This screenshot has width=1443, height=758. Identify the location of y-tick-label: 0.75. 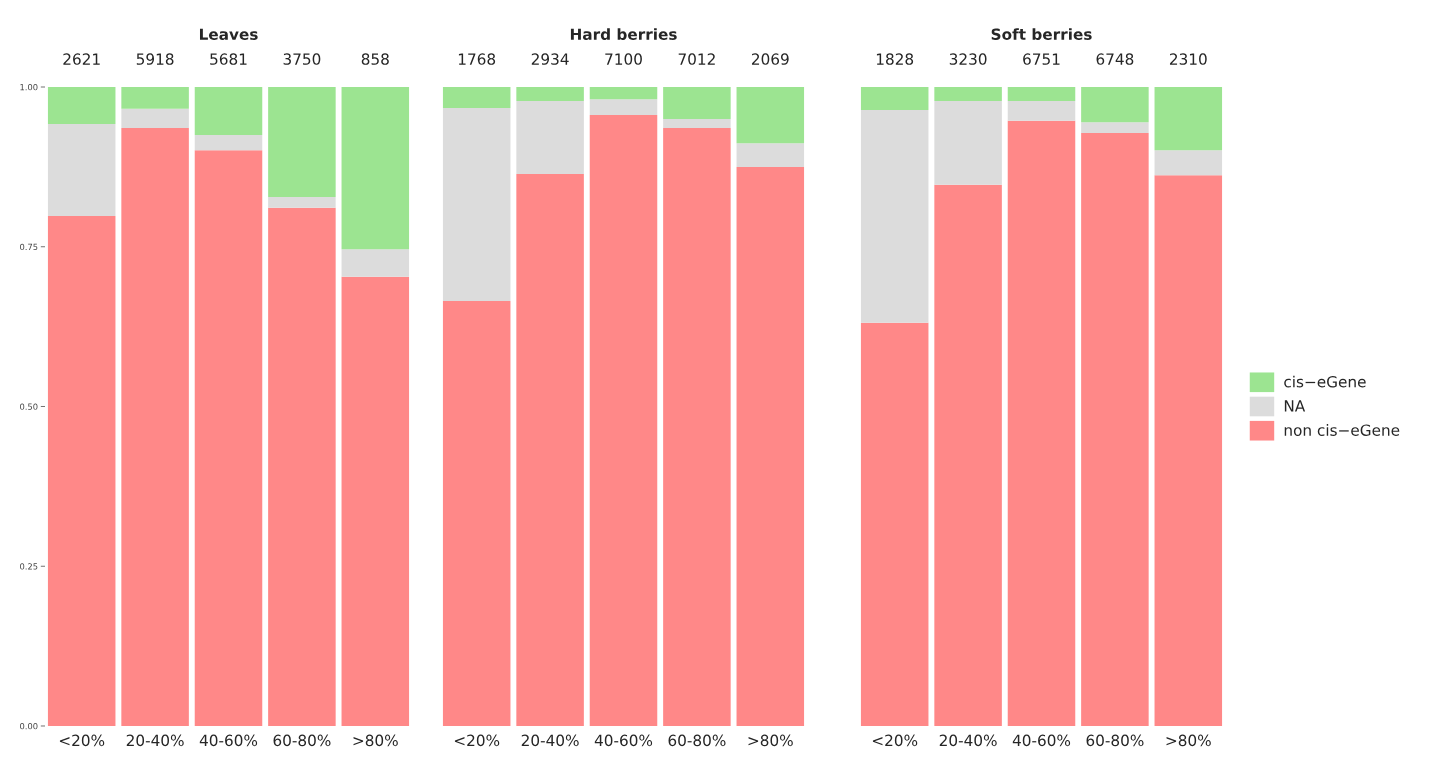
(29, 247).